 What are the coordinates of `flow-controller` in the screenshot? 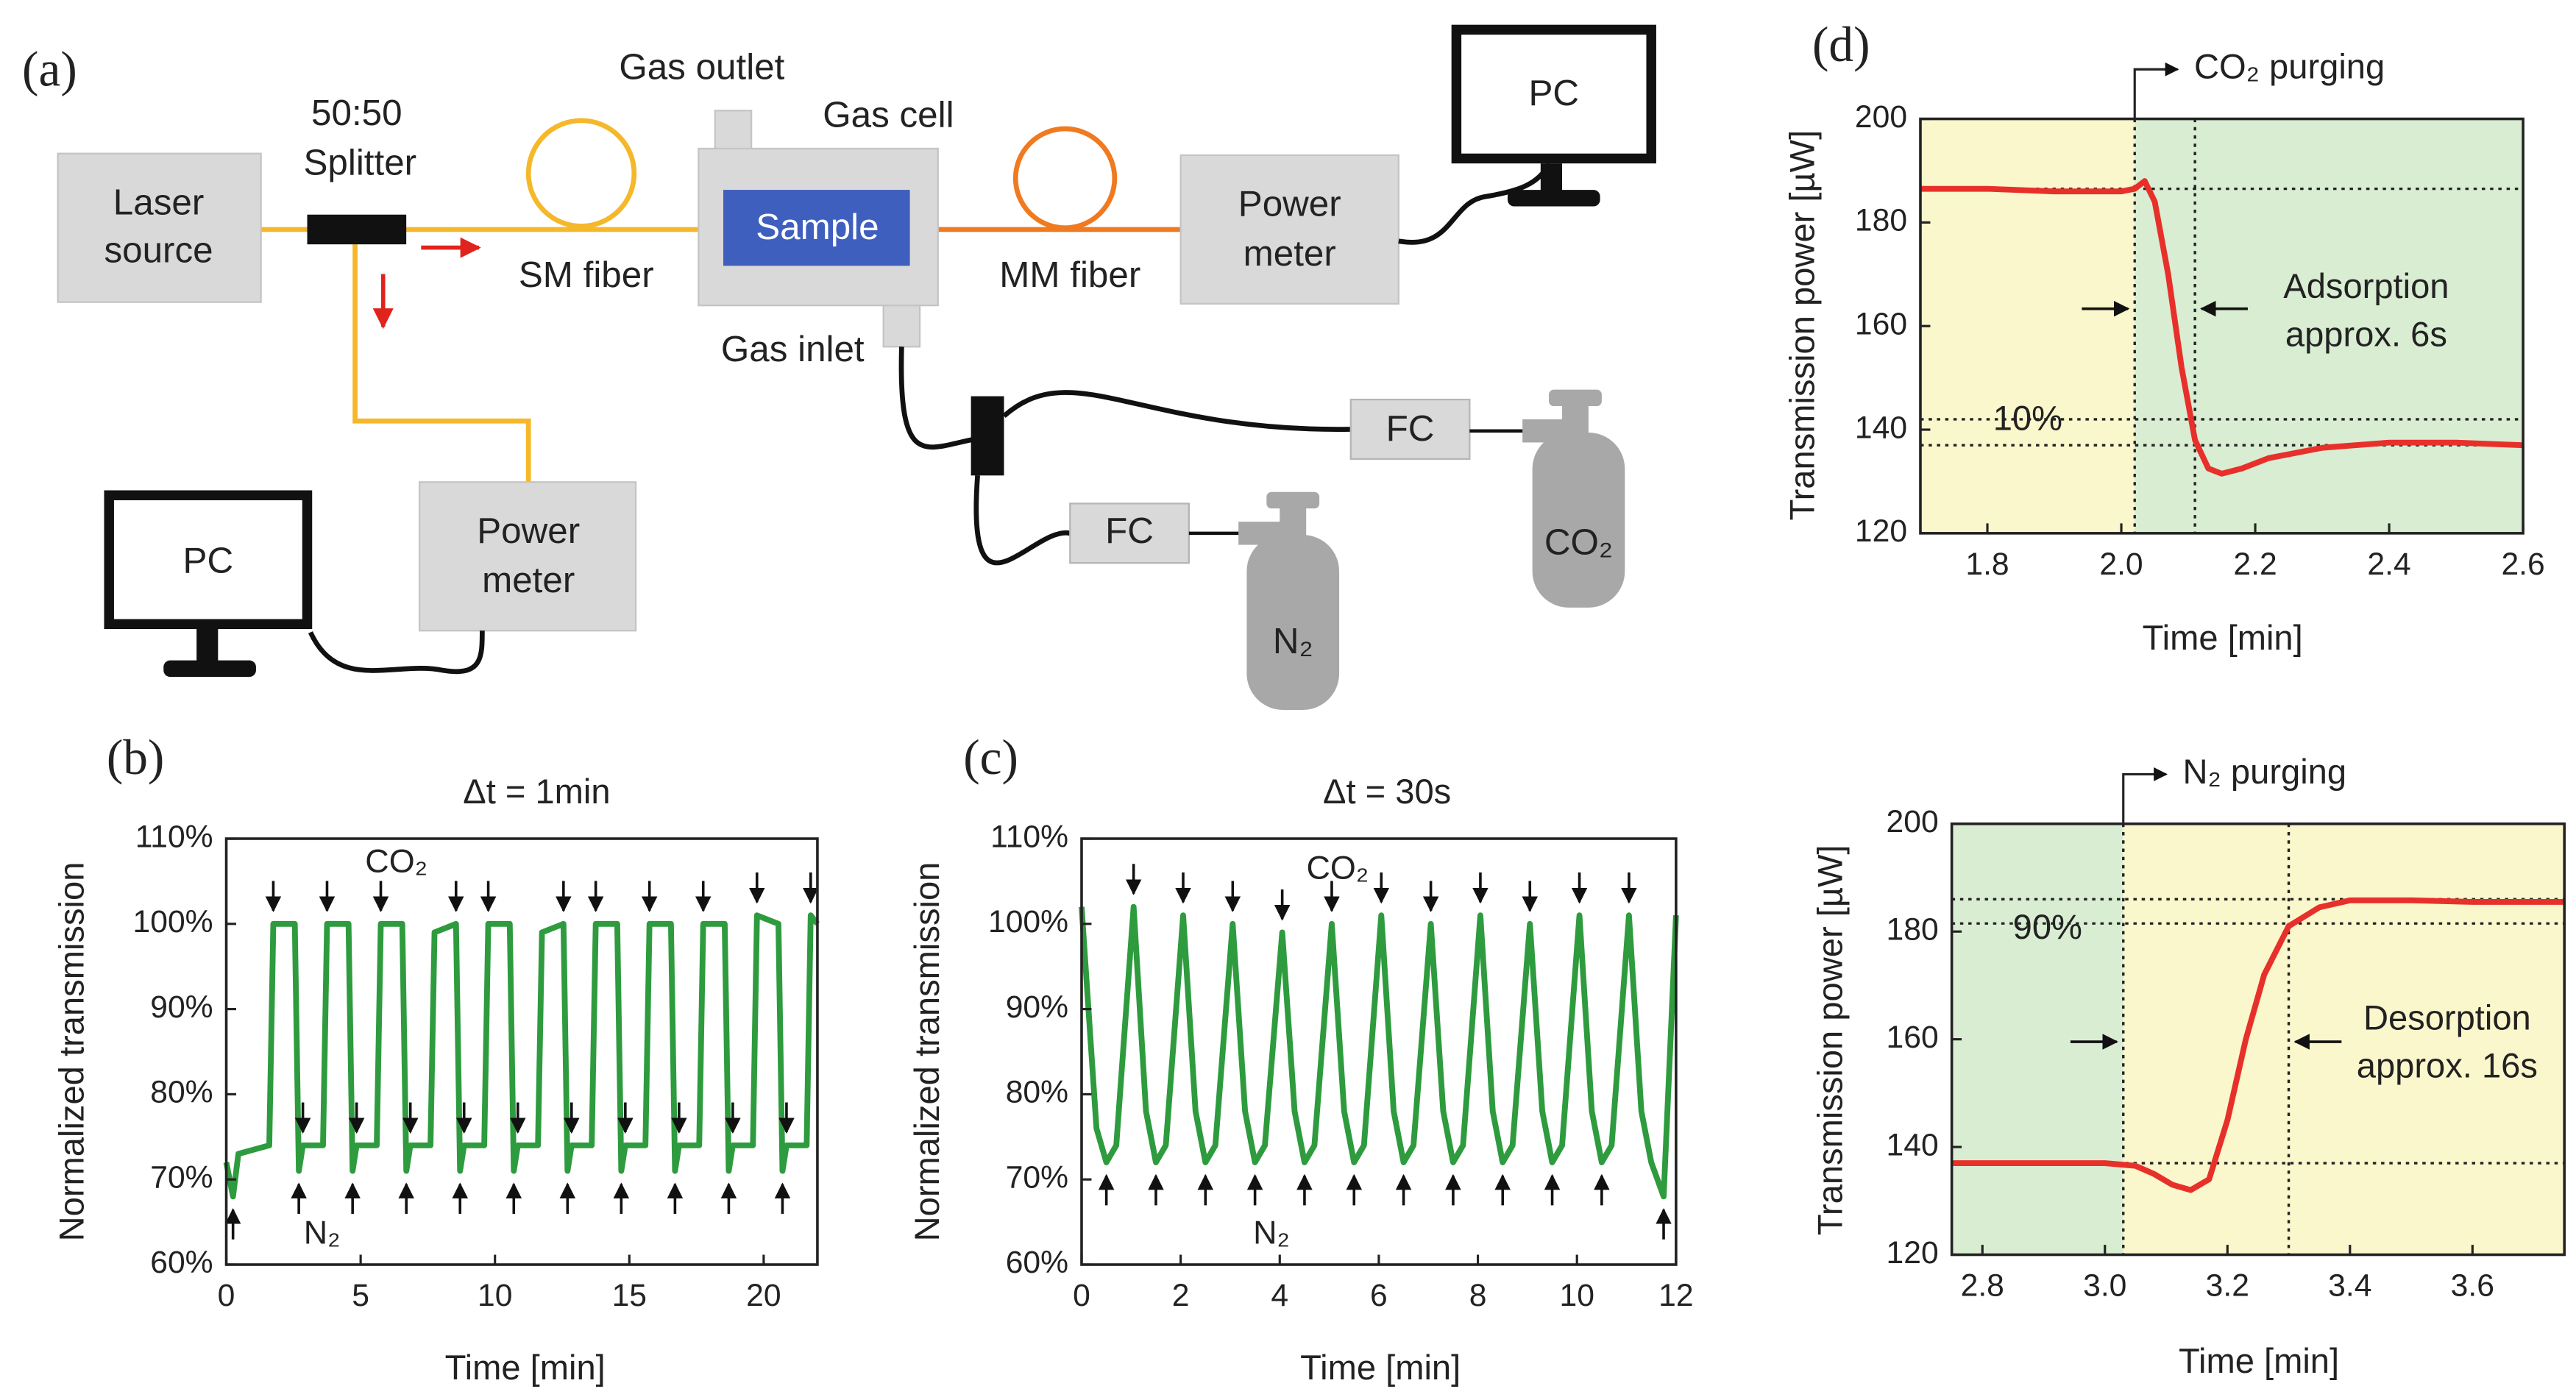 It's located at (1129, 533).